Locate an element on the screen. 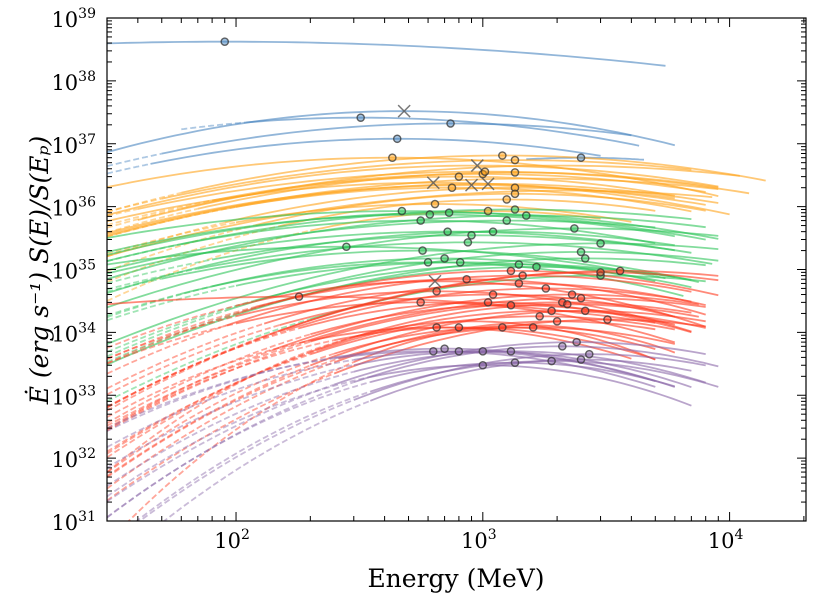  y-tick-label: 1034 is located at coordinates (73, 333).